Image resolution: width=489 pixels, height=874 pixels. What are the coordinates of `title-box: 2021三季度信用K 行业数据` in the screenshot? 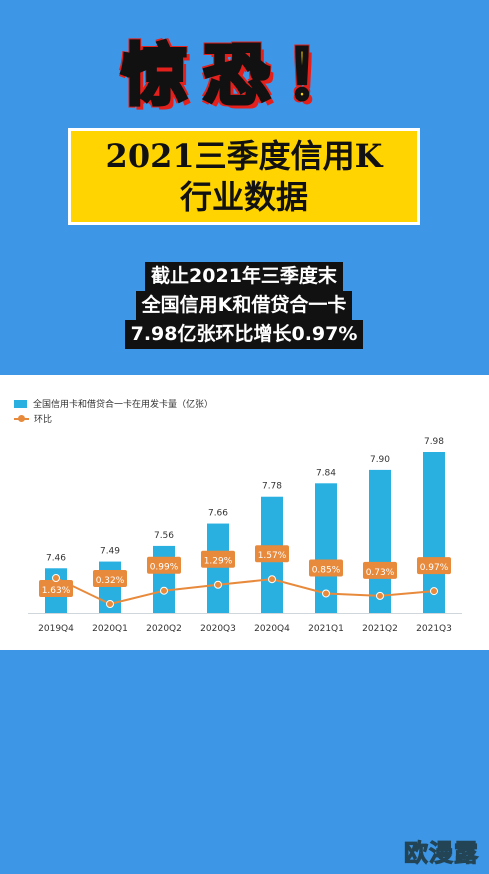 It's located at (244, 176).